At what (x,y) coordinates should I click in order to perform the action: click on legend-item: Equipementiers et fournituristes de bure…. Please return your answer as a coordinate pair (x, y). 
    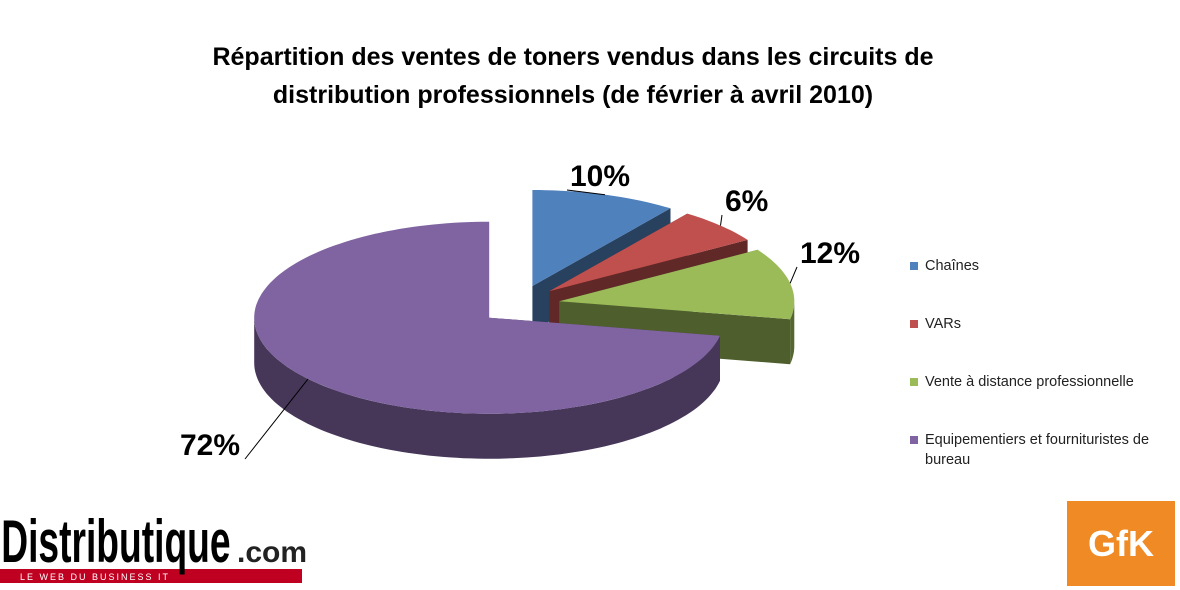
    Looking at the image, I should click on (1035, 450).